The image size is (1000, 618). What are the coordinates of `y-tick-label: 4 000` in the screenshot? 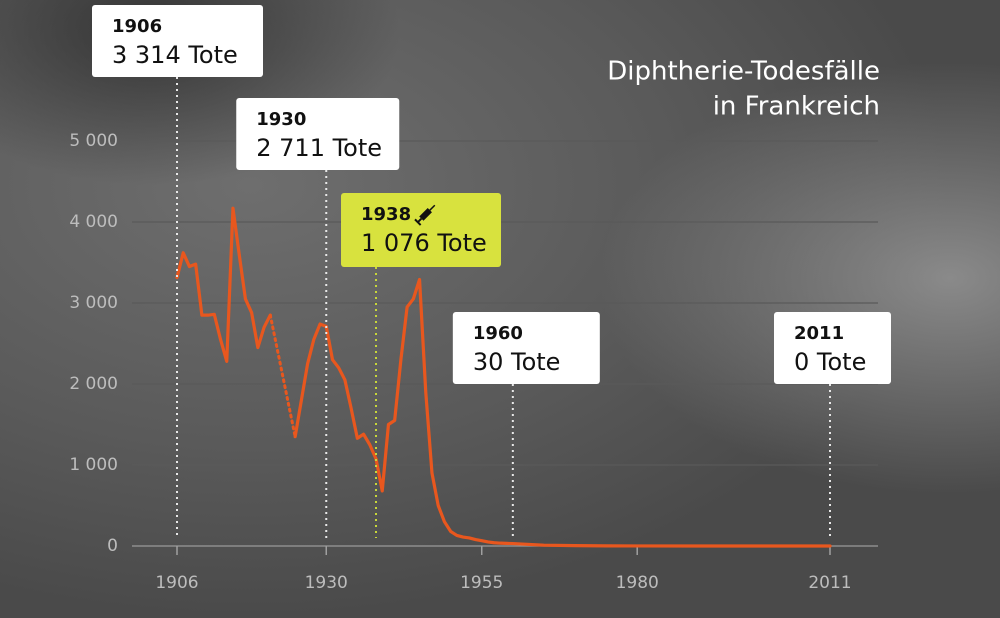 It's located at (93, 222).